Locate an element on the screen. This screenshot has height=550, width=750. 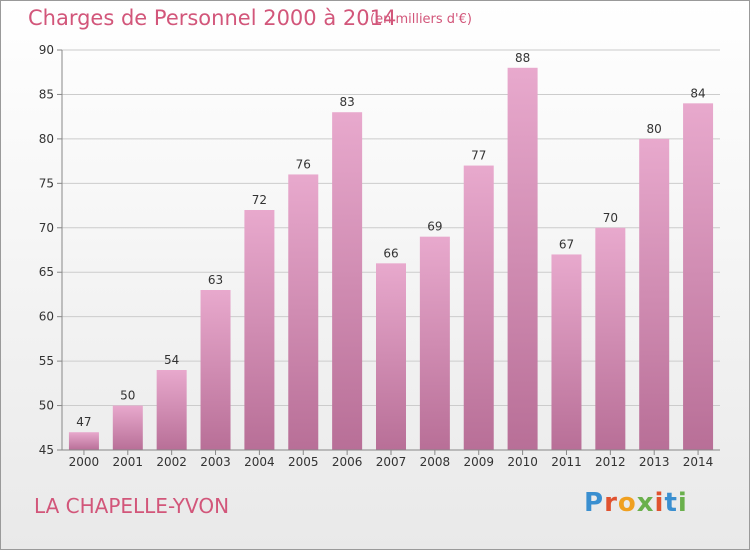
x-tick-label: 2009 is located at coordinates (478, 462).